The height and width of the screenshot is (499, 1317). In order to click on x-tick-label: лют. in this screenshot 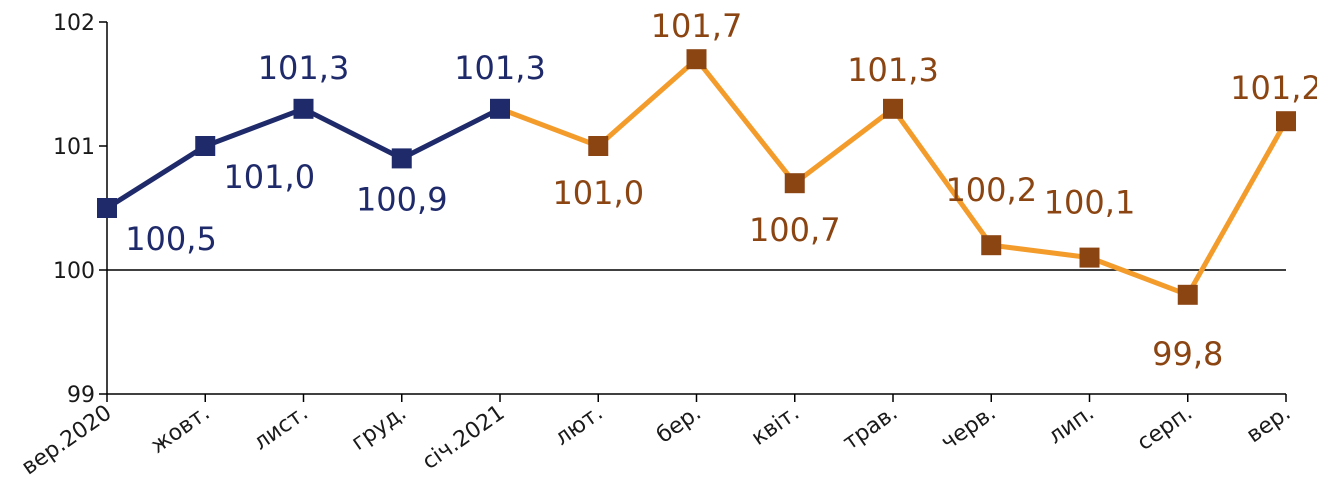, I will do `click(578, 425)`.